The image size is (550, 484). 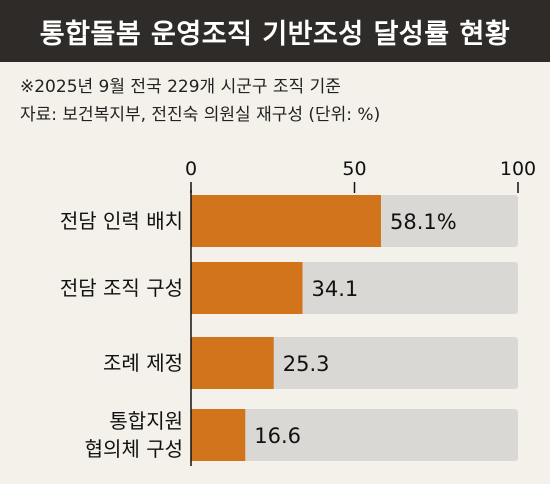 I want to click on x-tick-label: 50, so click(x=354, y=169).